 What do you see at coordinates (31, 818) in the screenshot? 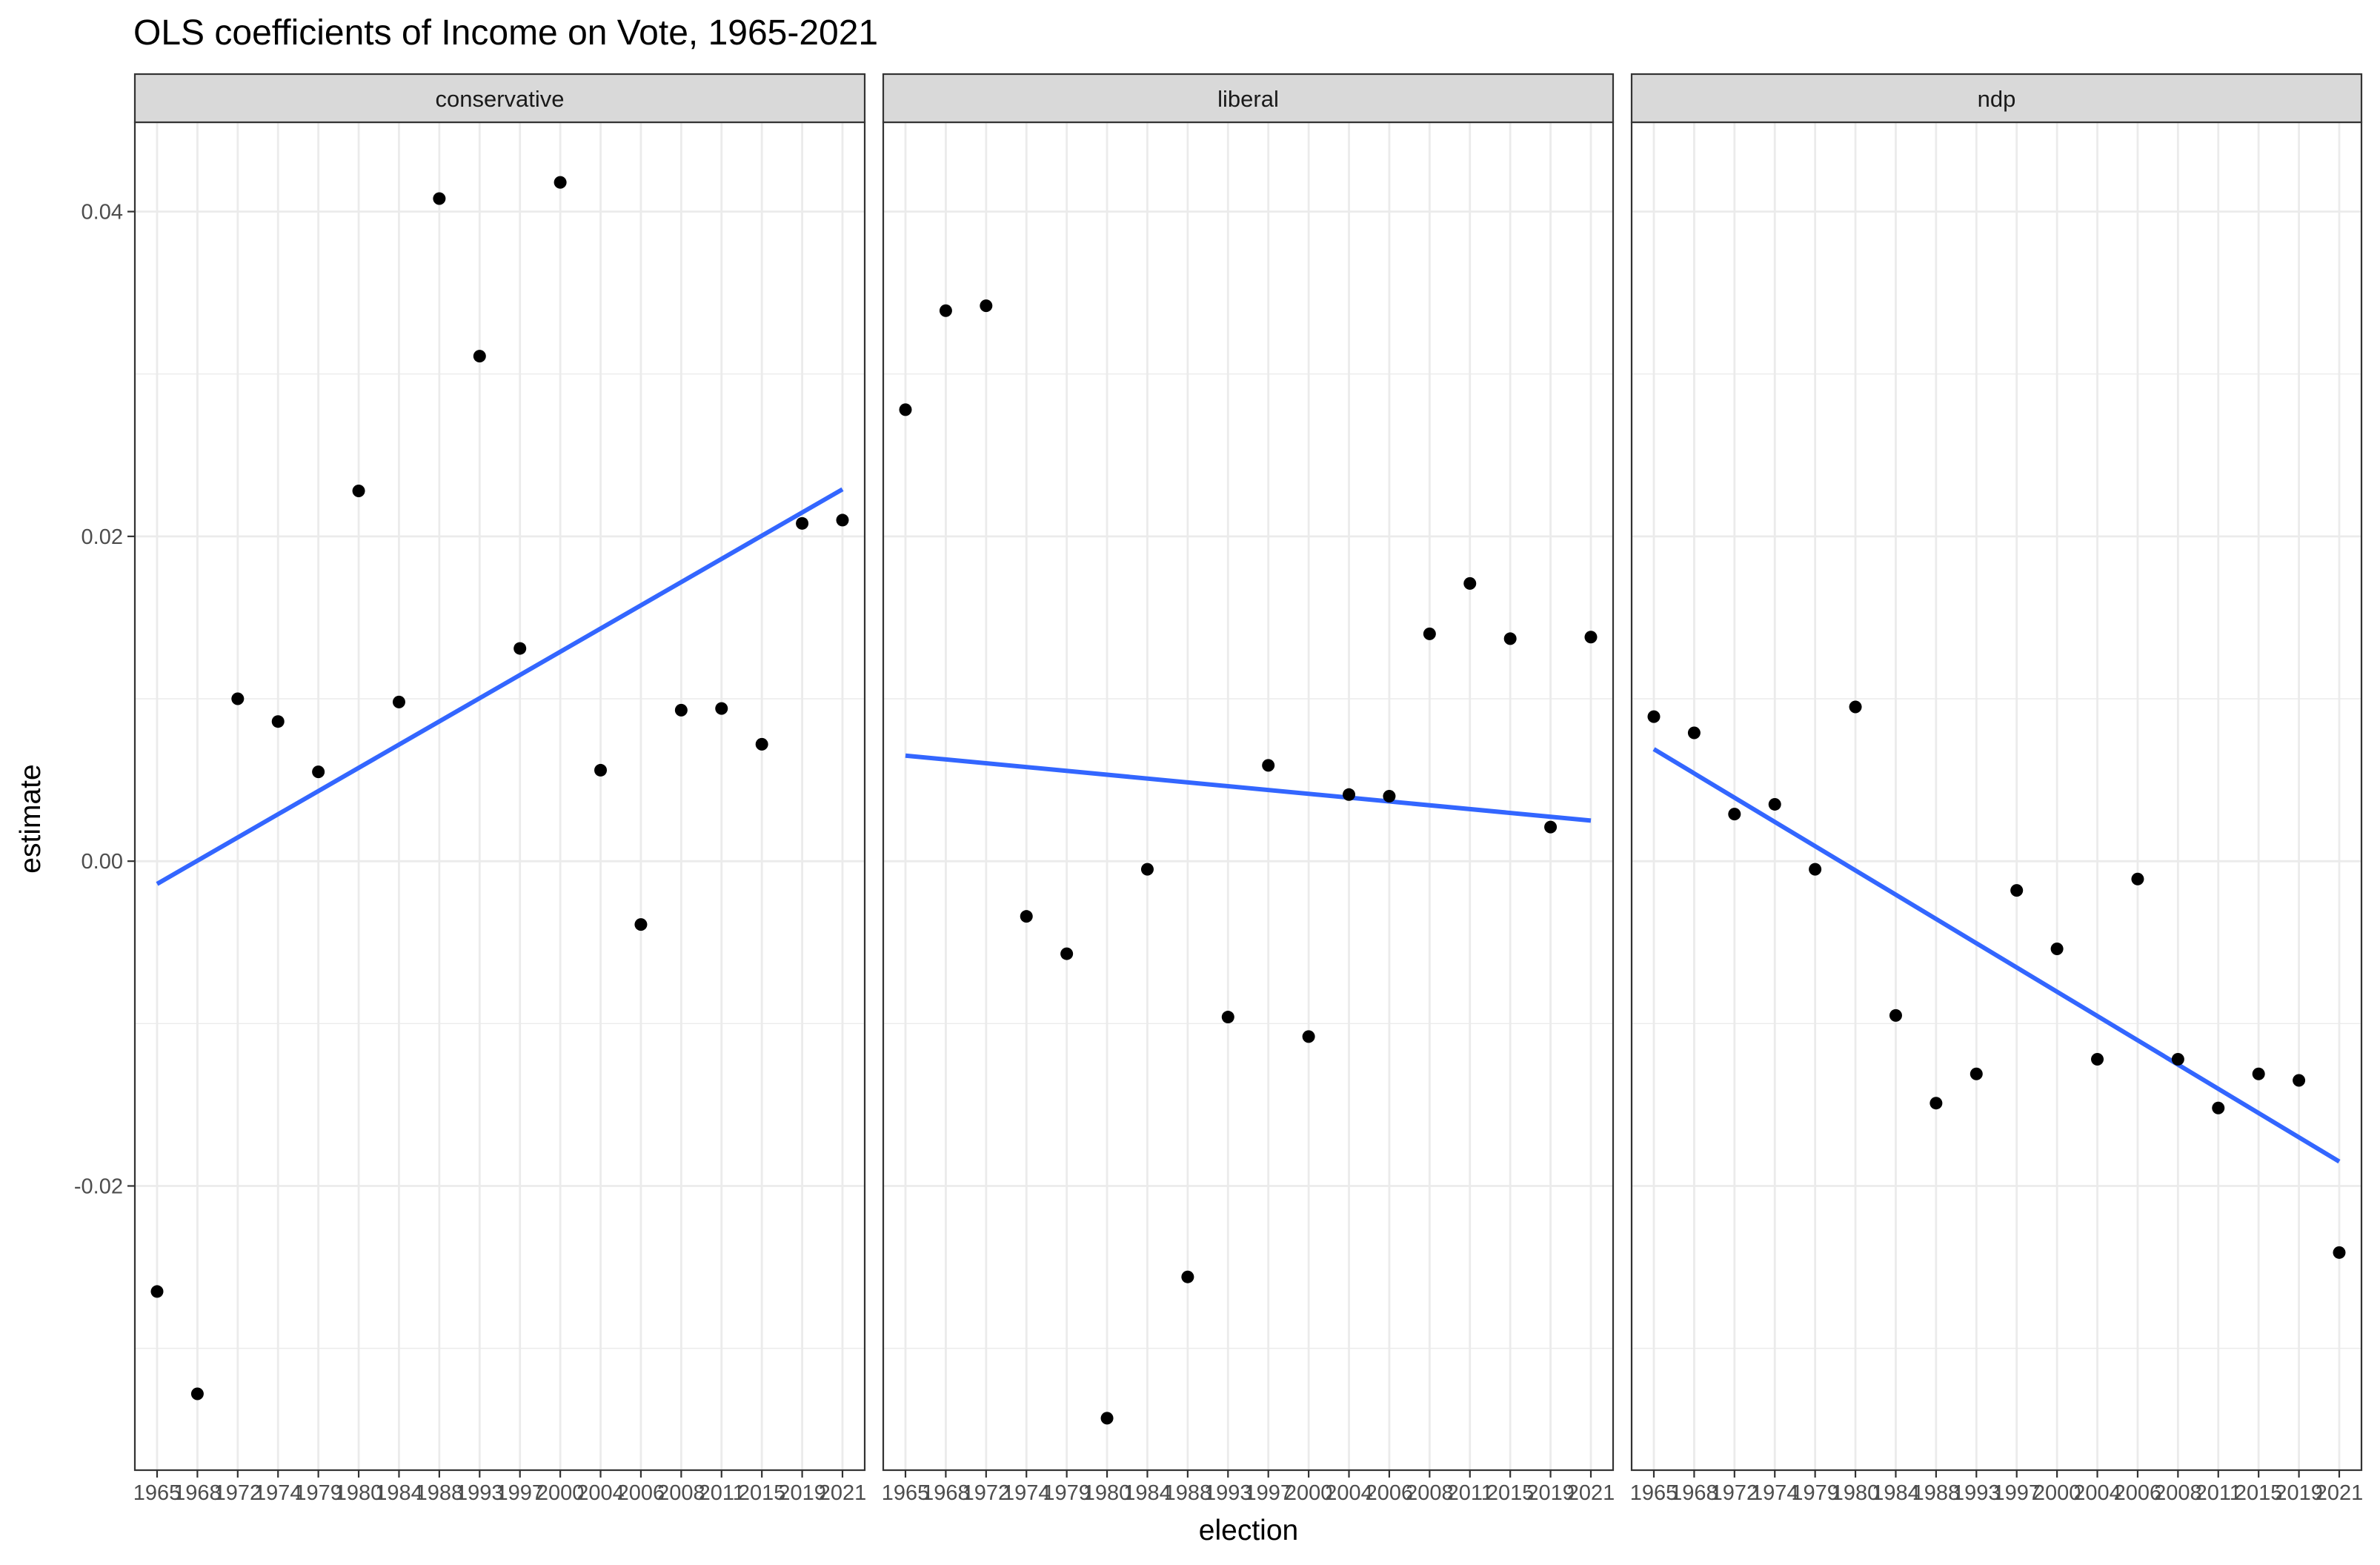
I see `y-axis-title: estimate` at bounding box center [31, 818].